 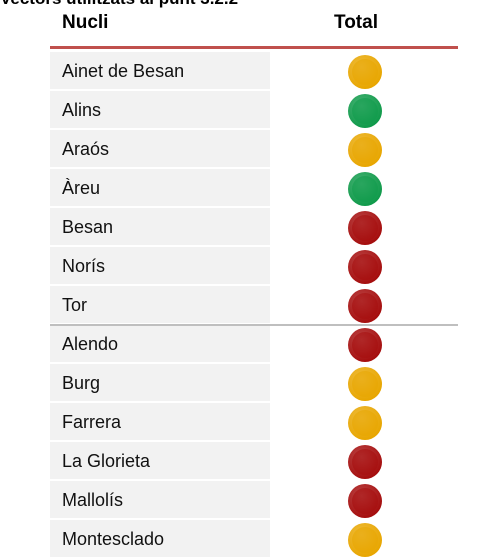 What do you see at coordinates (160, 422) in the screenshot?
I see `nucli-name: Farrera` at bounding box center [160, 422].